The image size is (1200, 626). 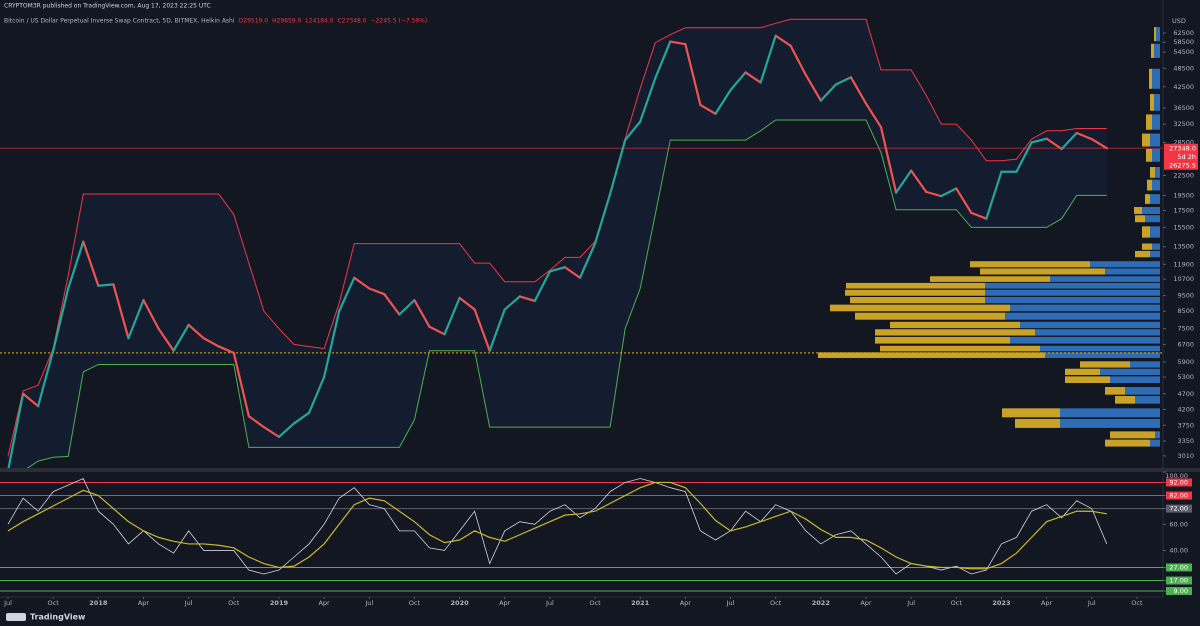 What do you see at coordinates (1183, 279) in the screenshot?
I see `y-tick-label: 10700` at bounding box center [1183, 279].